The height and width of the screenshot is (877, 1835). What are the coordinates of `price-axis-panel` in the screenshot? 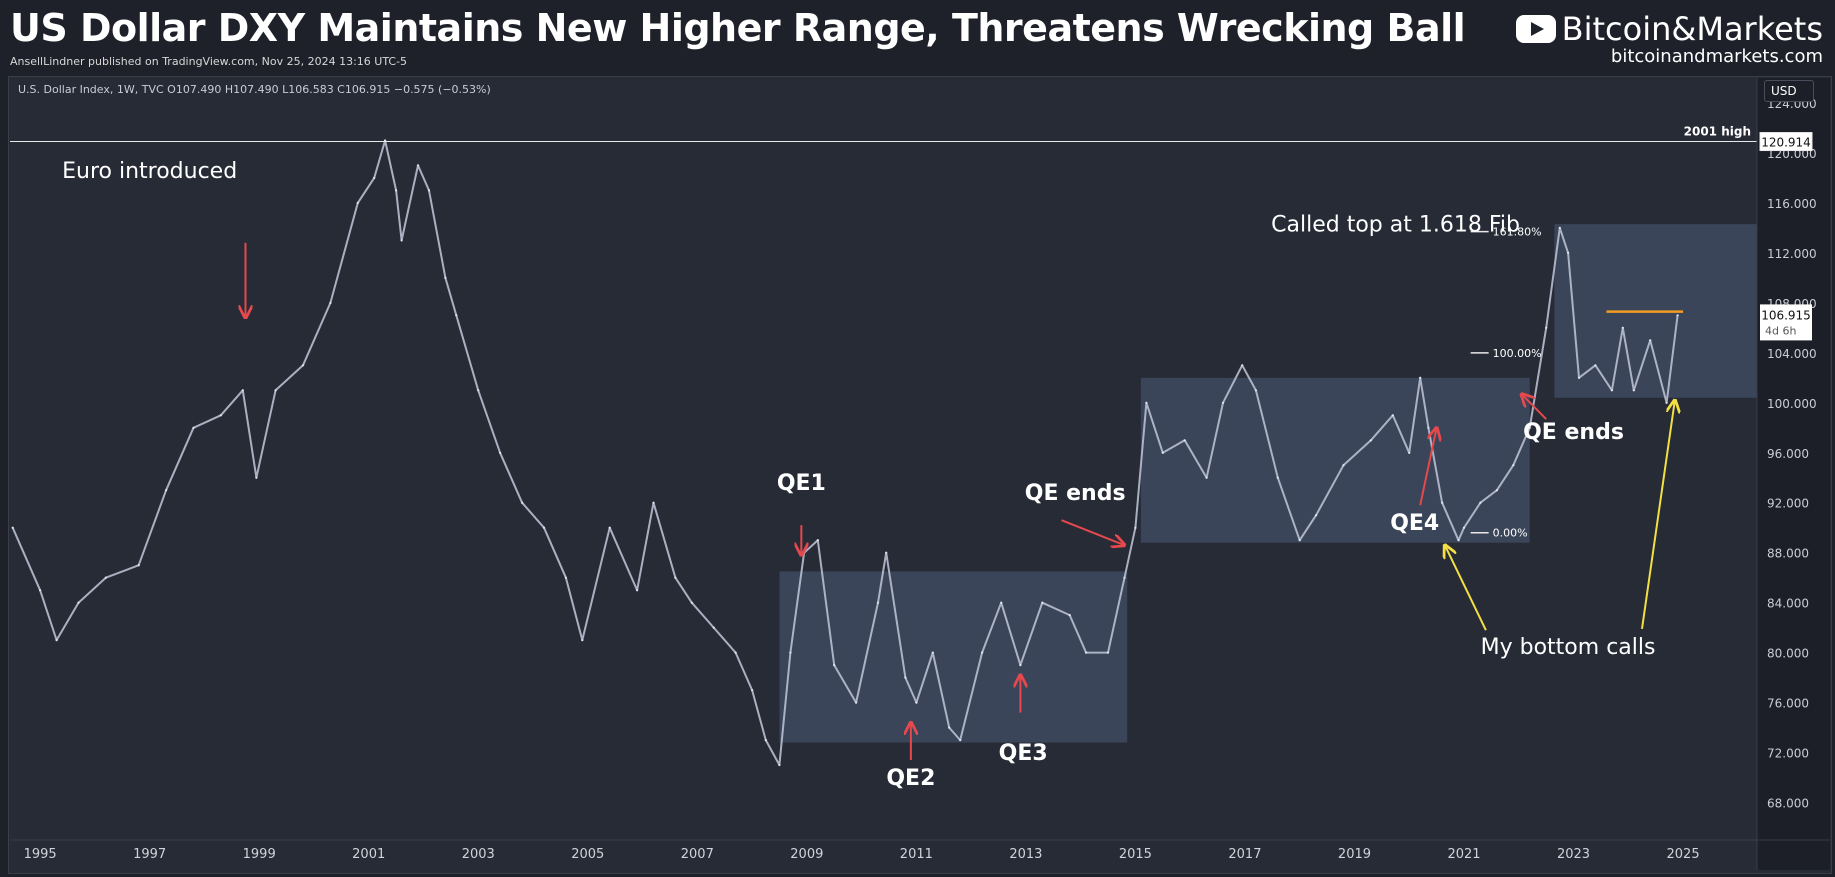 It's located at (1793, 474).